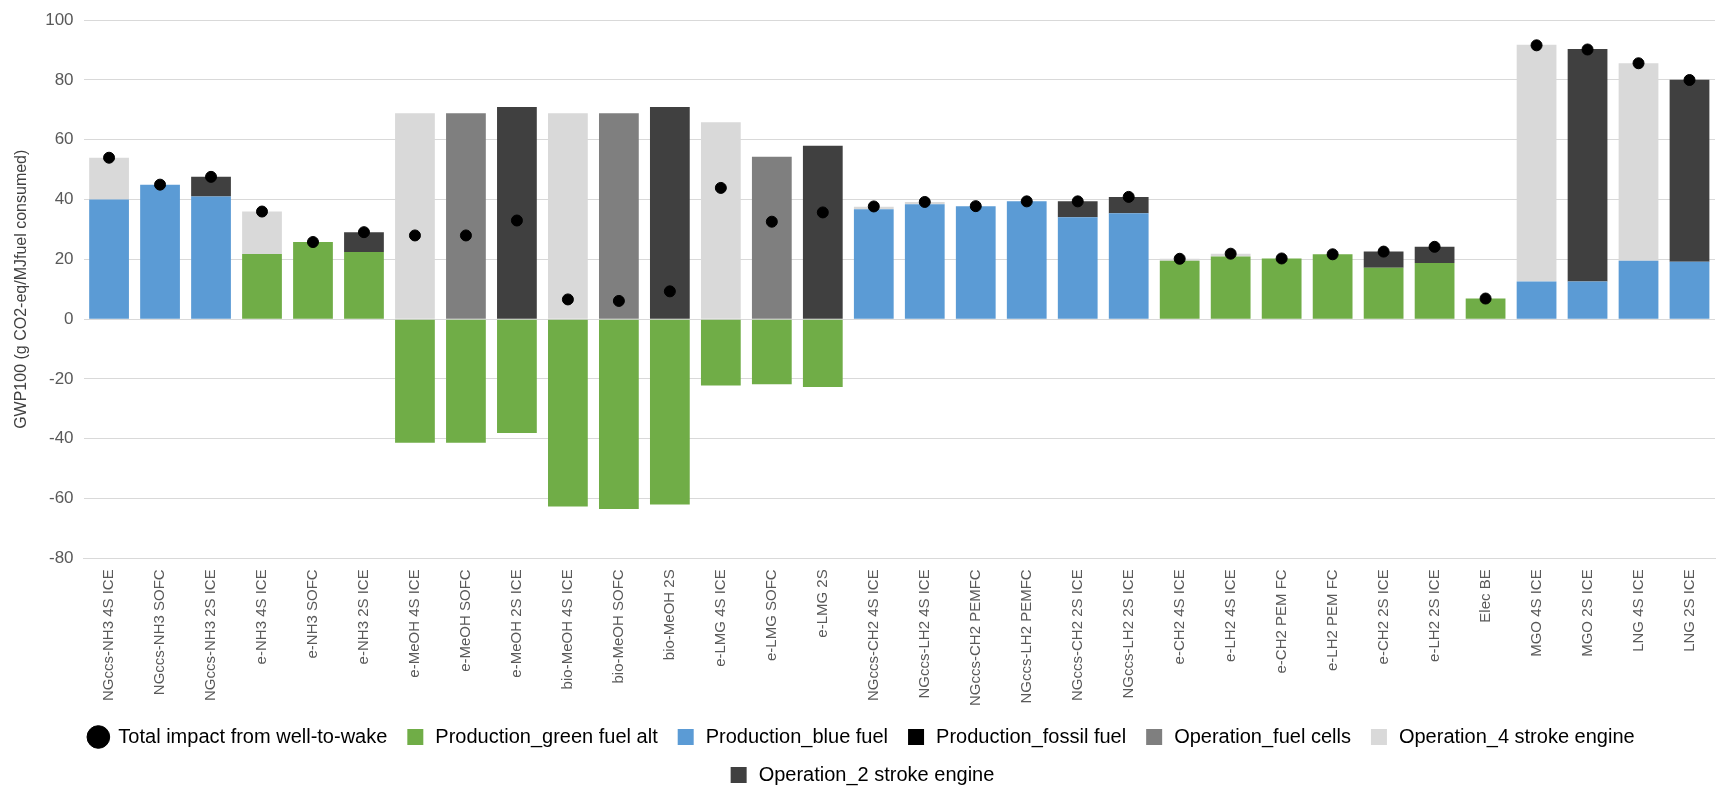 The height and width of the screenshot is (799, 1725). Describe the element at coordinates (1127, 634) in the screenshot. I see `x-tick-label: NGccs-LH2 2S ICE` at that location.